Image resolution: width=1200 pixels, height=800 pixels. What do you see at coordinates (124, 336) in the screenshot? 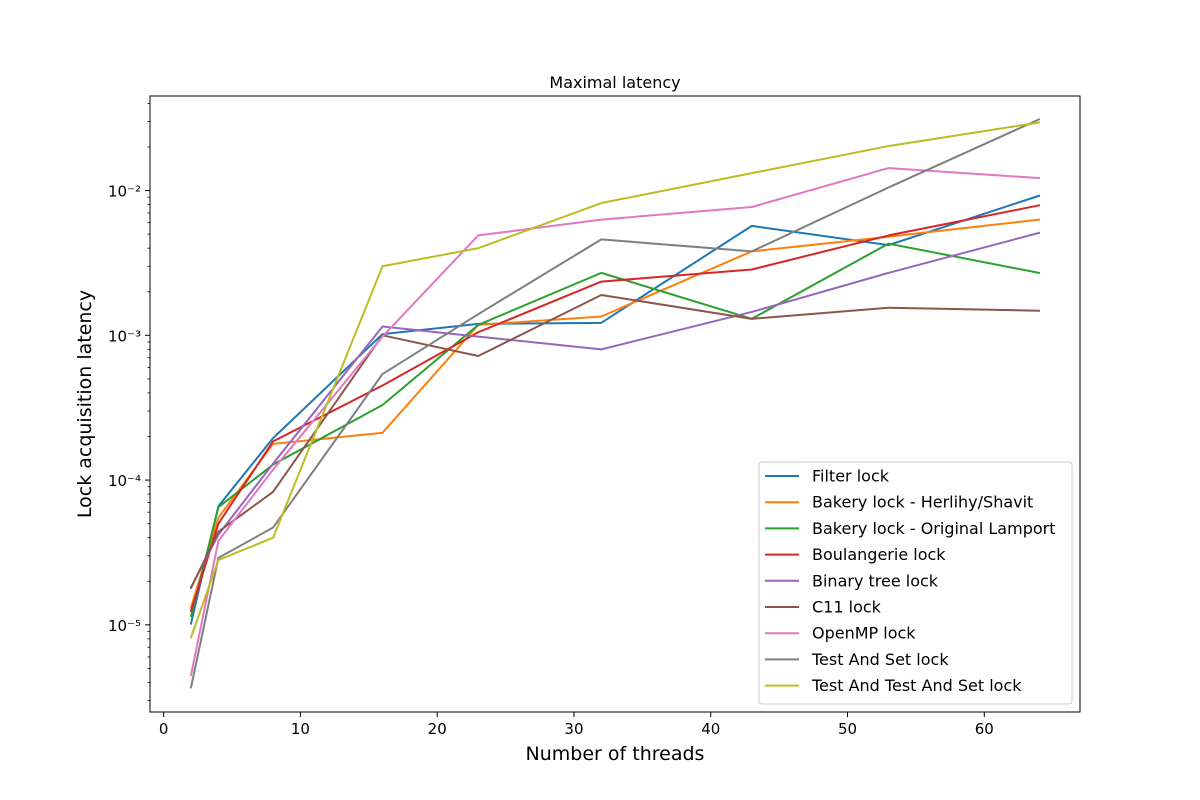
I see `y-tick-label: 10⁻³` at bounding box center [124, 336].